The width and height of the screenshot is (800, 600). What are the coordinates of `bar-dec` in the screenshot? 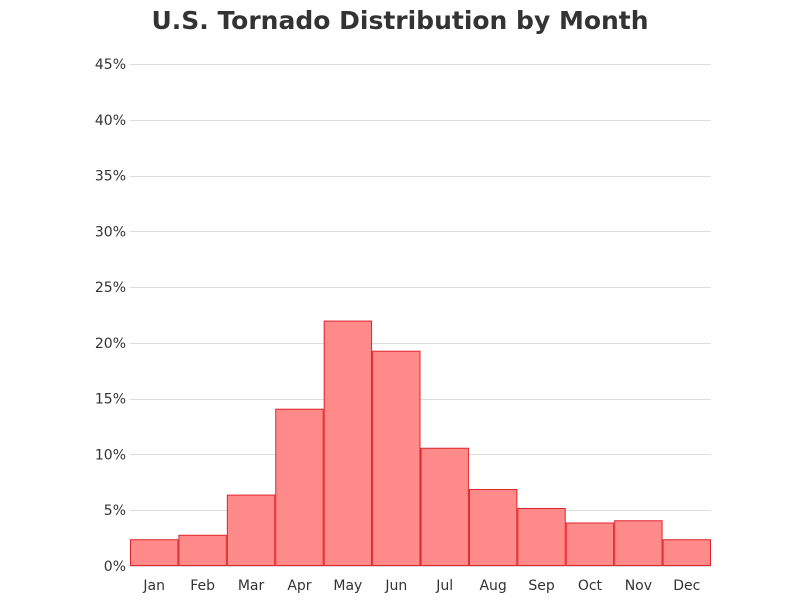 It's located at (686, 553).